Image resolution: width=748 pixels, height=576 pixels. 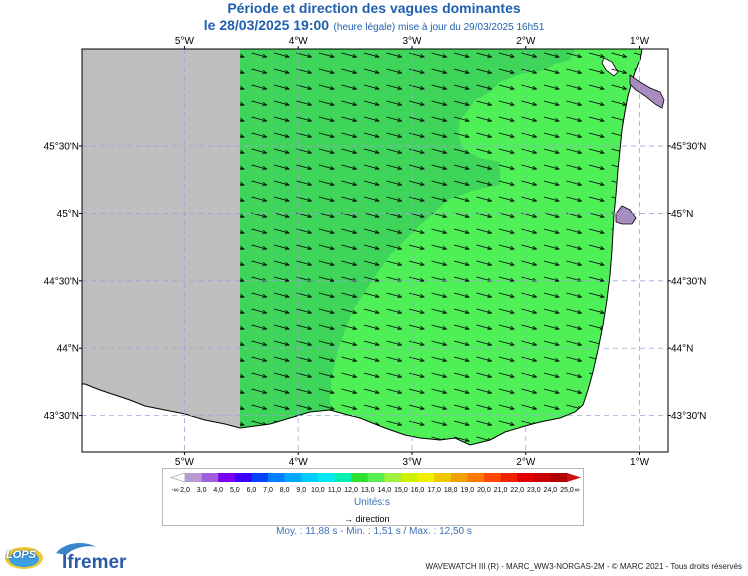 I want to click on legend-tick-label: 15,0, so click(x=401, y=490).